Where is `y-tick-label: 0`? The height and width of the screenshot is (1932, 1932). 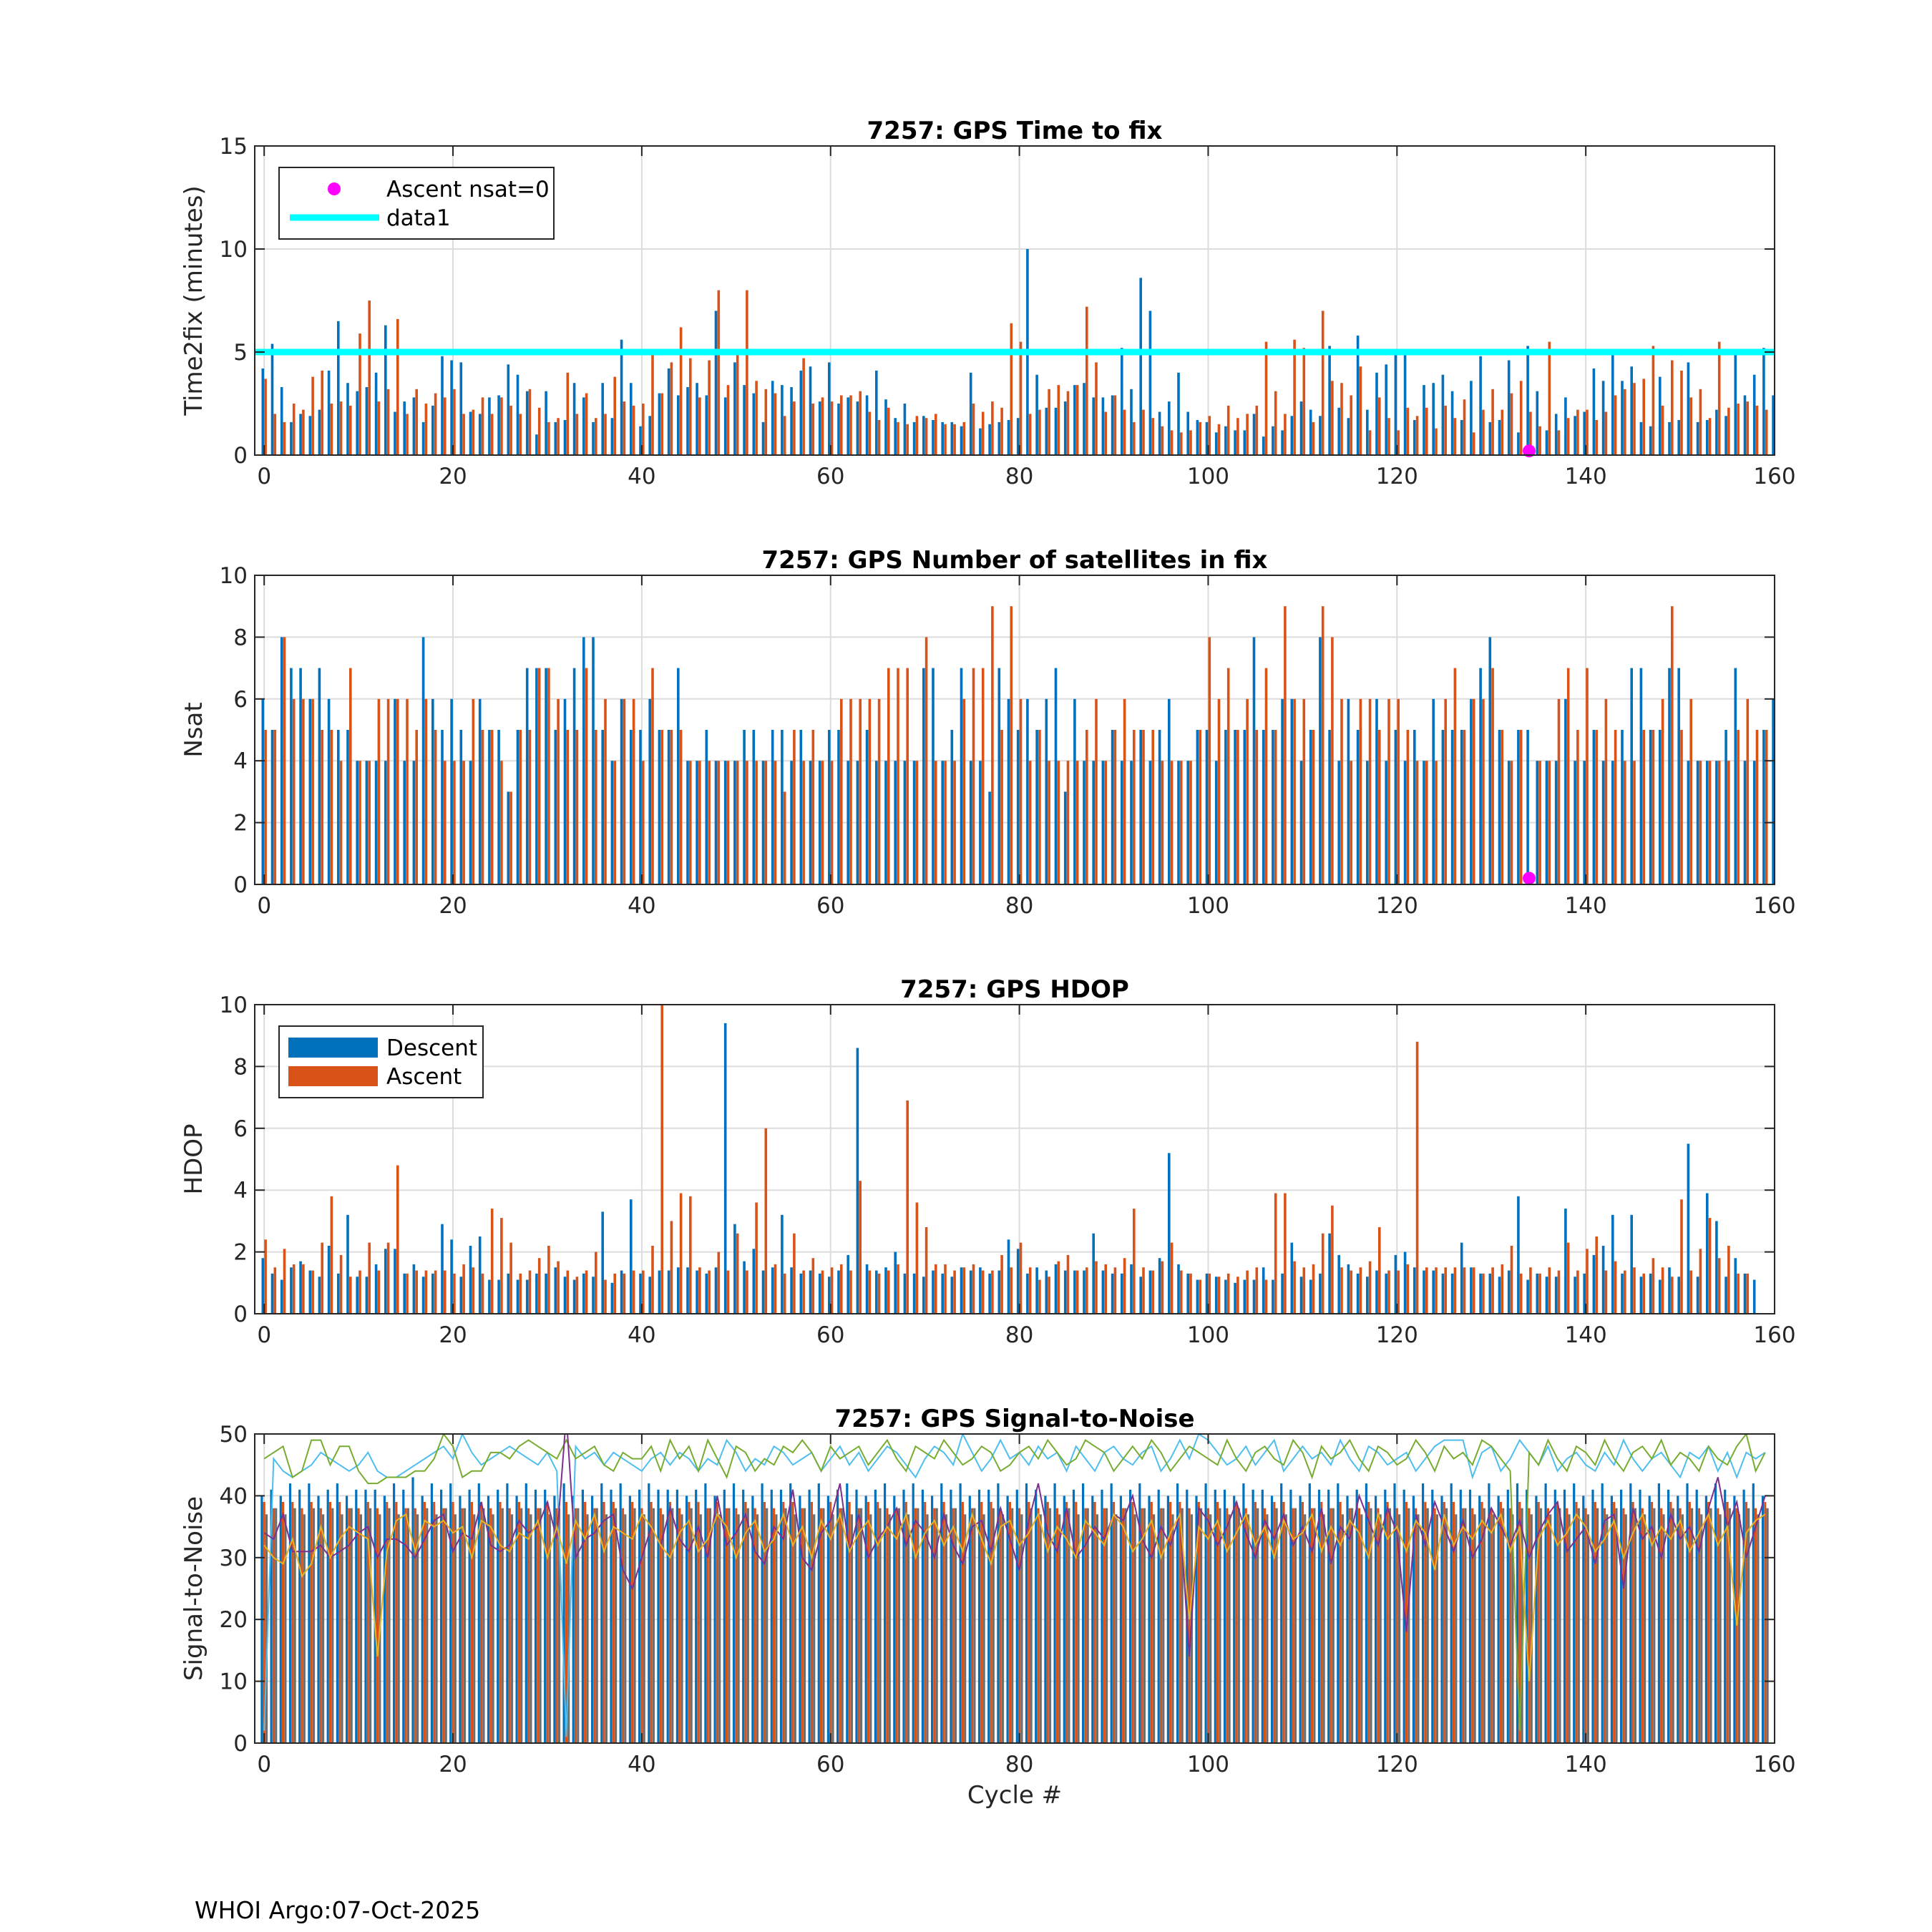
y-tick-label: 0 is located at coordinates (240, 1744).